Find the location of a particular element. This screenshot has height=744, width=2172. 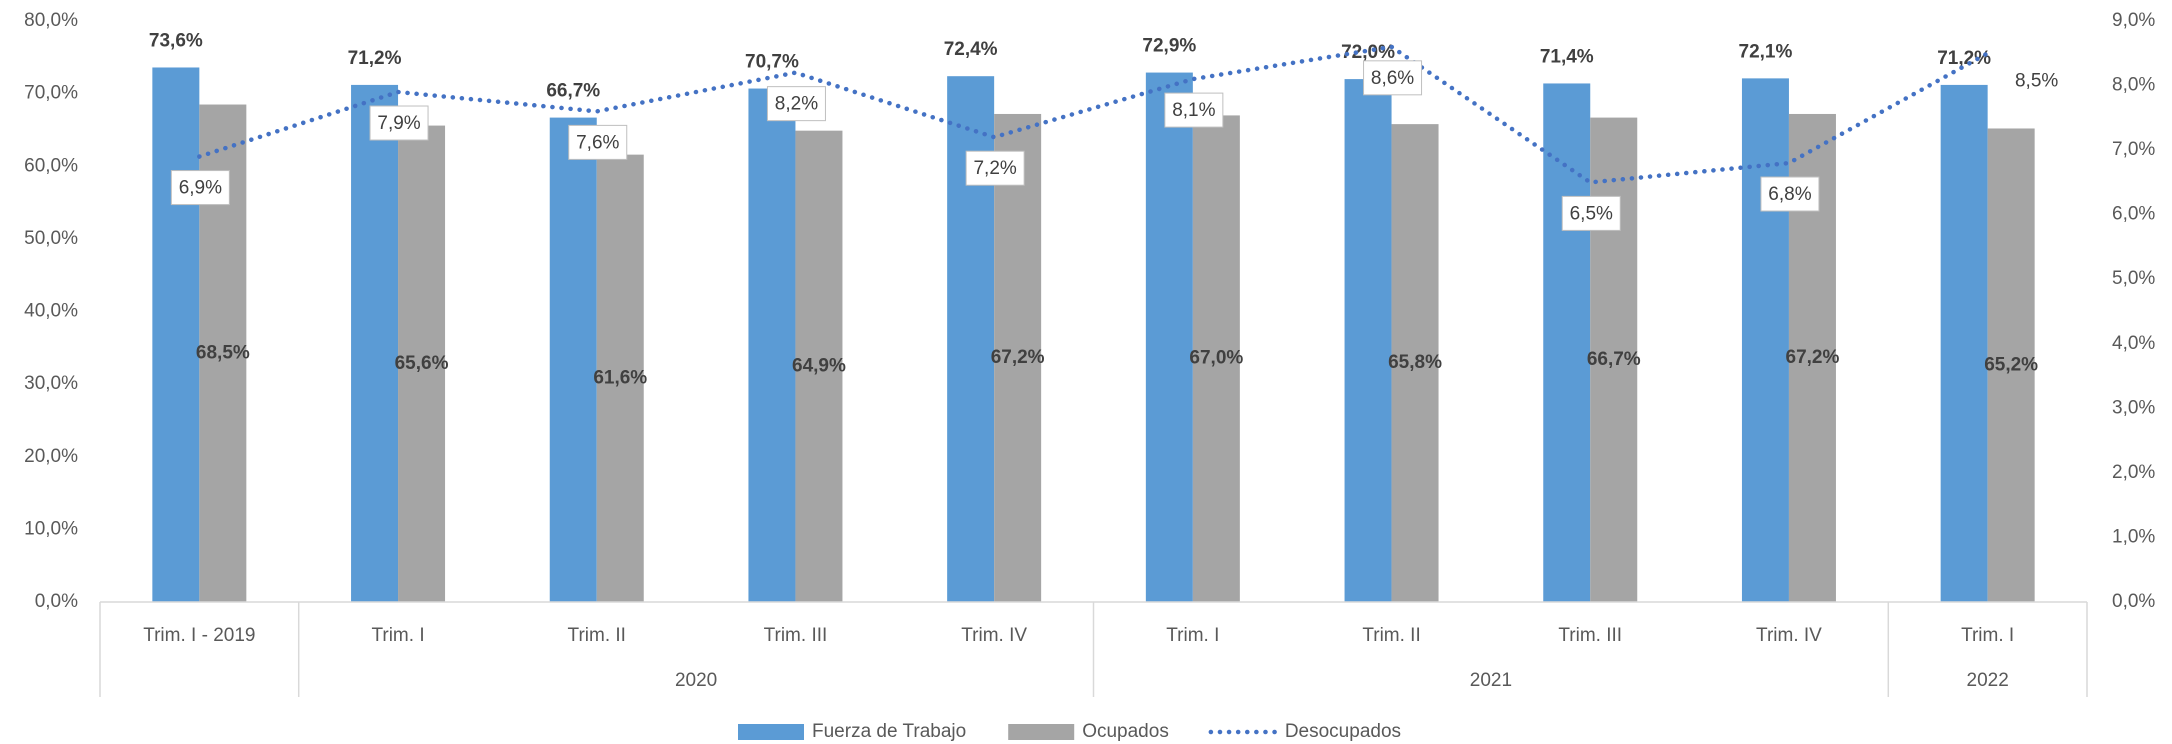

data-label: 6,9% is located at coordinates (200, 188).